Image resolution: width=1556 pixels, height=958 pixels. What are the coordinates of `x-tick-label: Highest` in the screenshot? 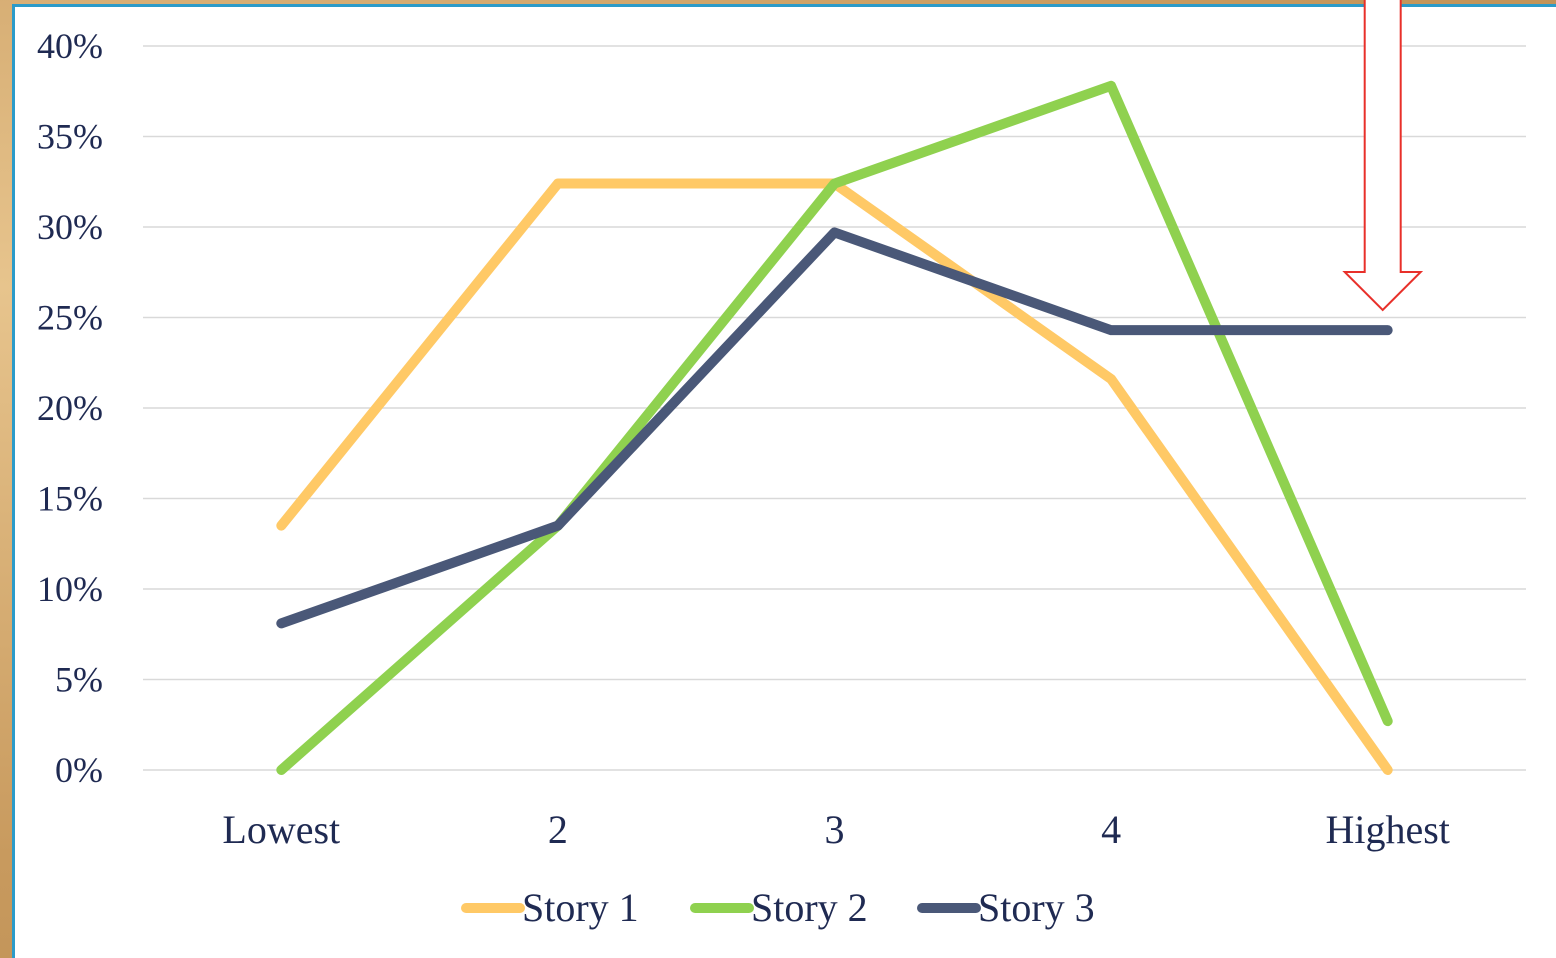 It's located at (1387, 829).